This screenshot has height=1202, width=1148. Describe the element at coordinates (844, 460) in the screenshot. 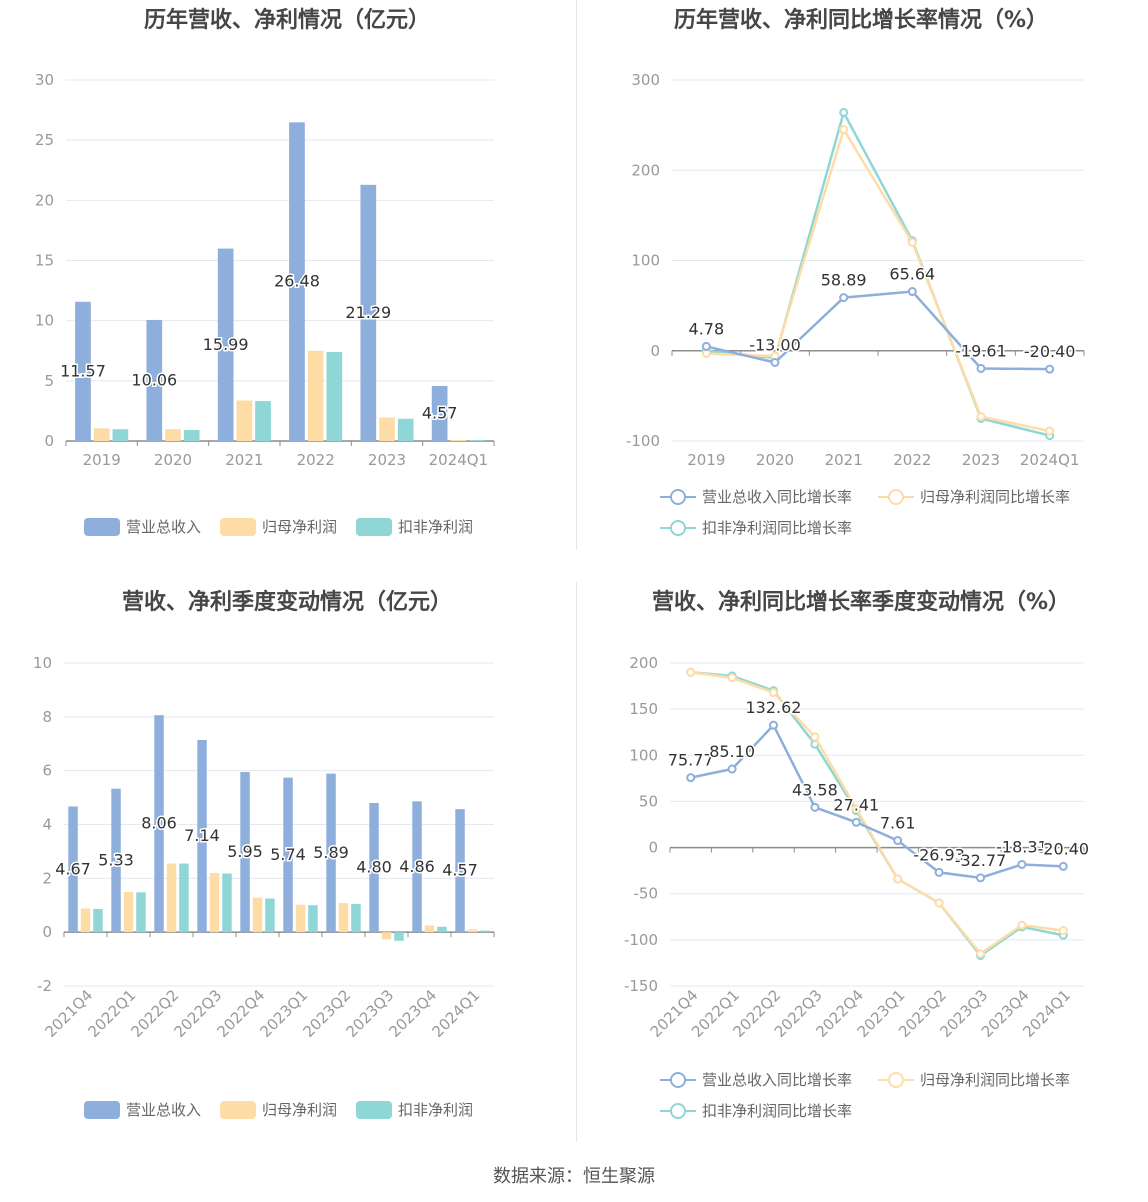

I see `x-tick-label: 2021` at that location.